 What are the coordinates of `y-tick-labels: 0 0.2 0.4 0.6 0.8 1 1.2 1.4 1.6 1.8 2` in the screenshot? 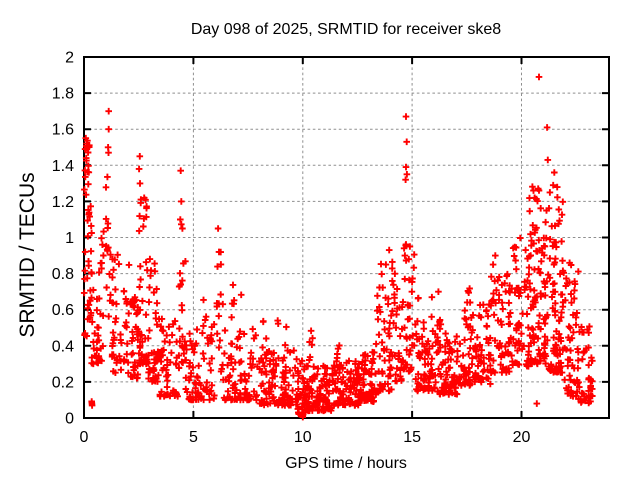 It's located at (63, 239).